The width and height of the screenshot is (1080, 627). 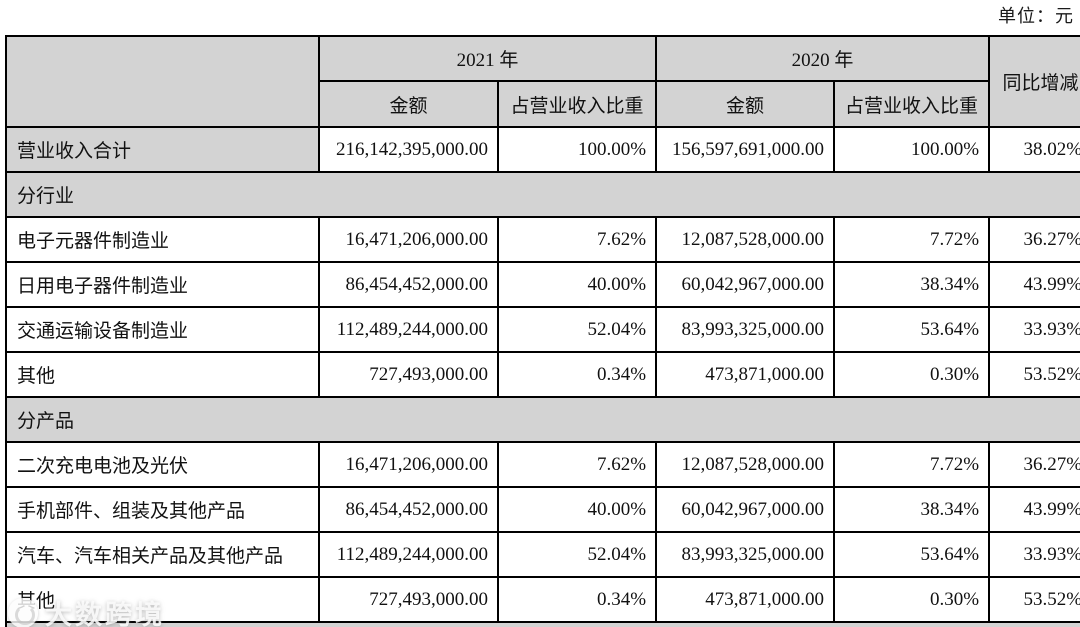 What do you see at coordinates (408, 104) in the screenshot?
I see `amount-2021-header: 金额` at bounding box center [408, 104].